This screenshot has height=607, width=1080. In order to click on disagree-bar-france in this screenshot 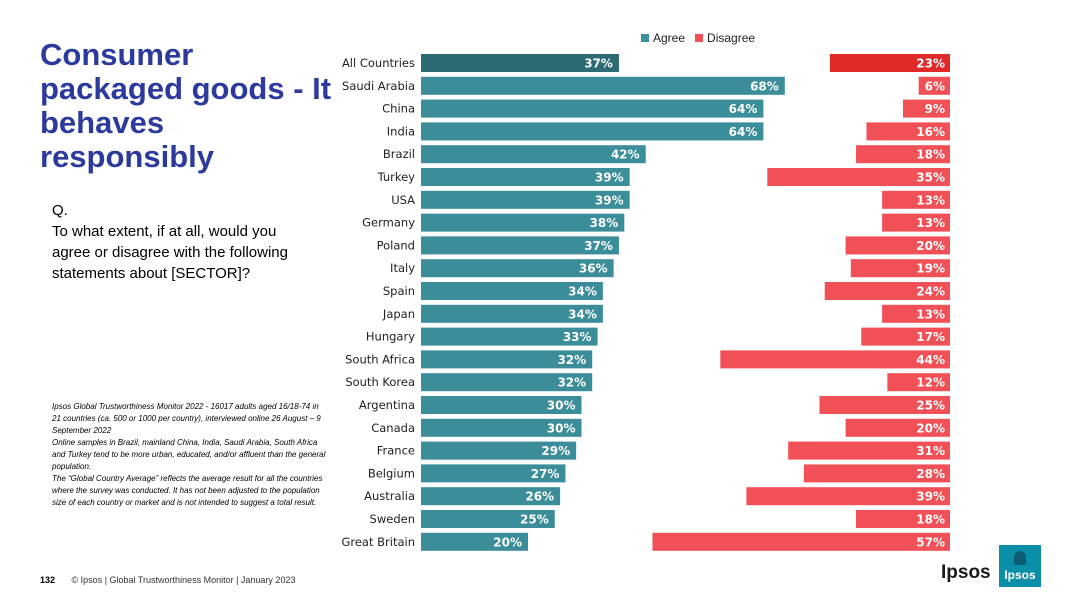, I will do `click(869, 450)`.